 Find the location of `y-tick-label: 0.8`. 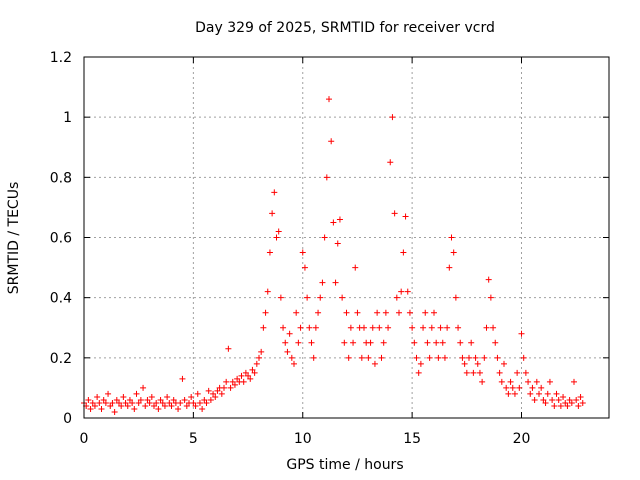

y-tick-label: 0.8 is located at coordinates (61, 178).